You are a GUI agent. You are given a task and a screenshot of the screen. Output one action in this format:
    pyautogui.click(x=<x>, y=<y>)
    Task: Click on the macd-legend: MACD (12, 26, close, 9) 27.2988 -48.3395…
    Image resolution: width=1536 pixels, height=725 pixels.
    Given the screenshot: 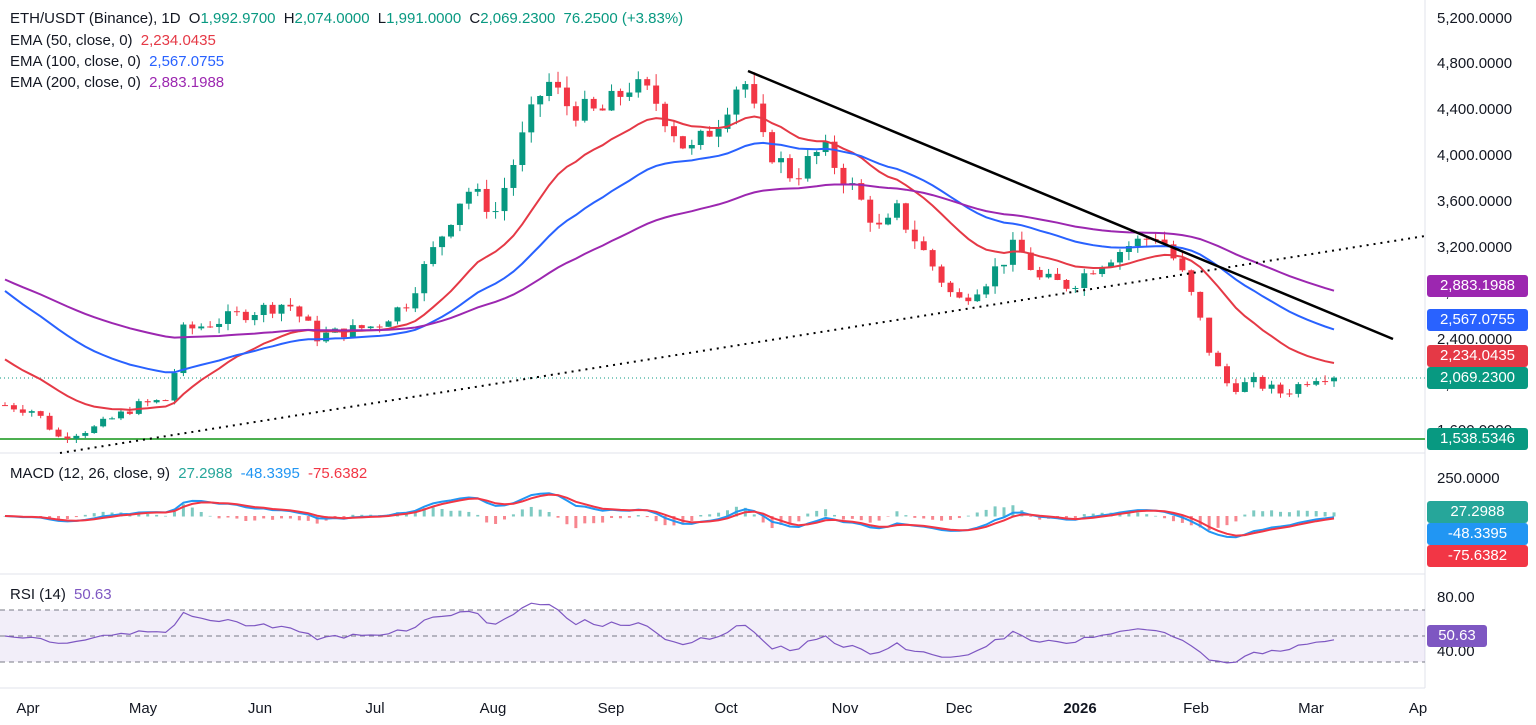 What is the action you would take?
    pyautogui.click(x=190, y=473)
    